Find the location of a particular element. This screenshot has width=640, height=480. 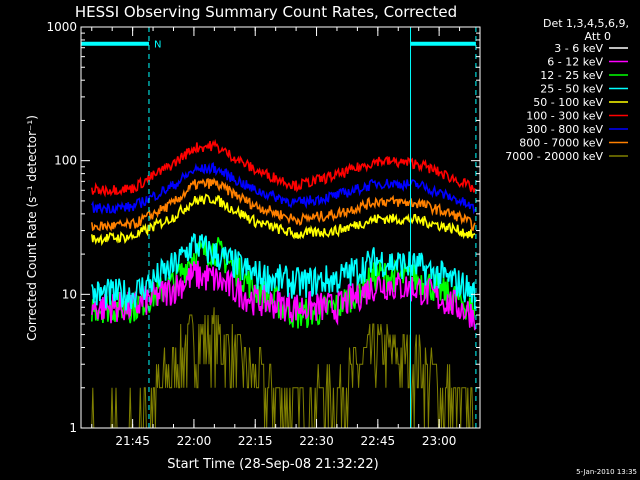

legend-label-1: 6 - 12 keV is located at coordinates (575, 62).